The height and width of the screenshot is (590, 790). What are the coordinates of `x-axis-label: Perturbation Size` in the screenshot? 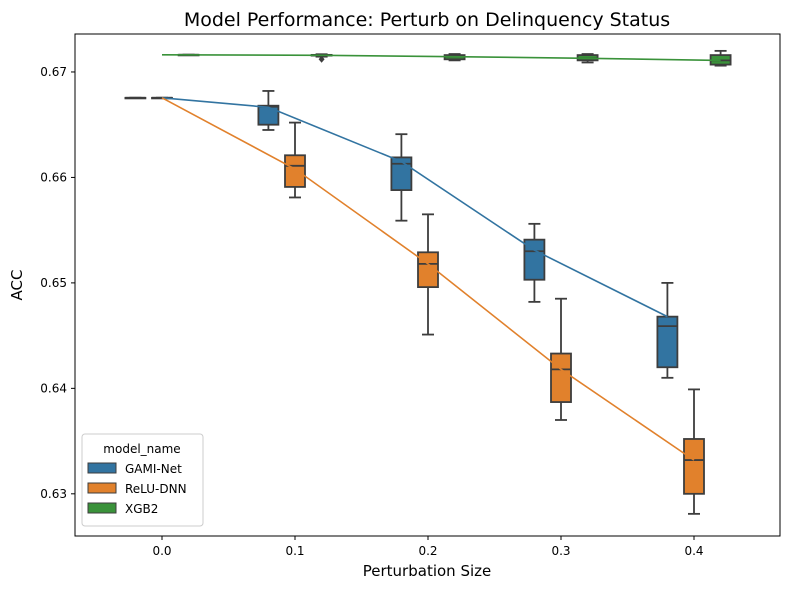 It's located at (427, 571).